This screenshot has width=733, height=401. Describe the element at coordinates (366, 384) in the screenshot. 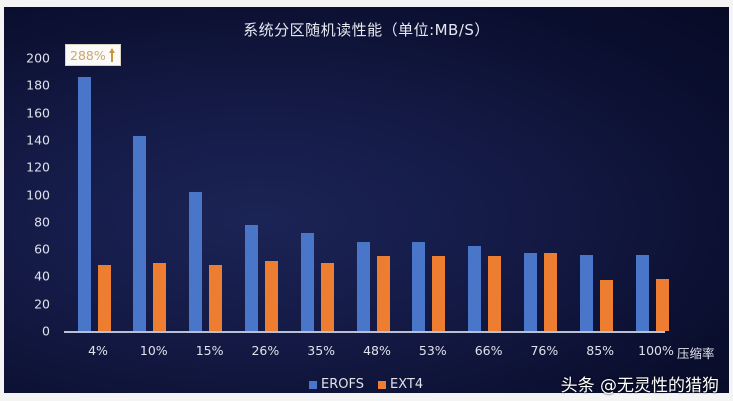

I see `legend: EROFS EXT4` at that location.